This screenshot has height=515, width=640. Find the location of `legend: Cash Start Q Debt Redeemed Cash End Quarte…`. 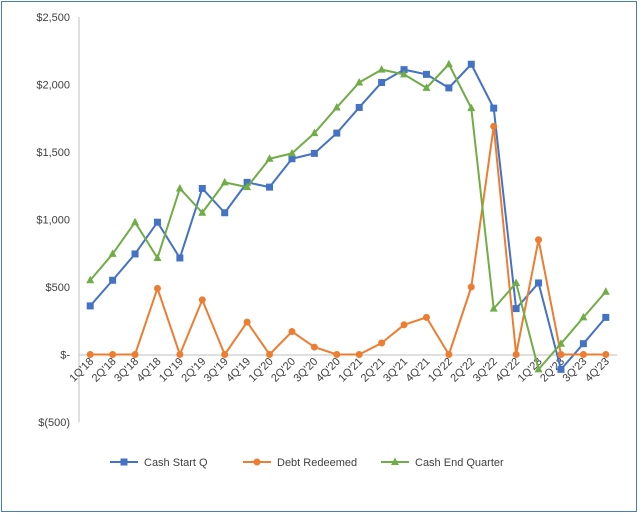

legend: Cash Start Q Debt Redeemed Cash End Quarte… is located at coordinates (307, 463).